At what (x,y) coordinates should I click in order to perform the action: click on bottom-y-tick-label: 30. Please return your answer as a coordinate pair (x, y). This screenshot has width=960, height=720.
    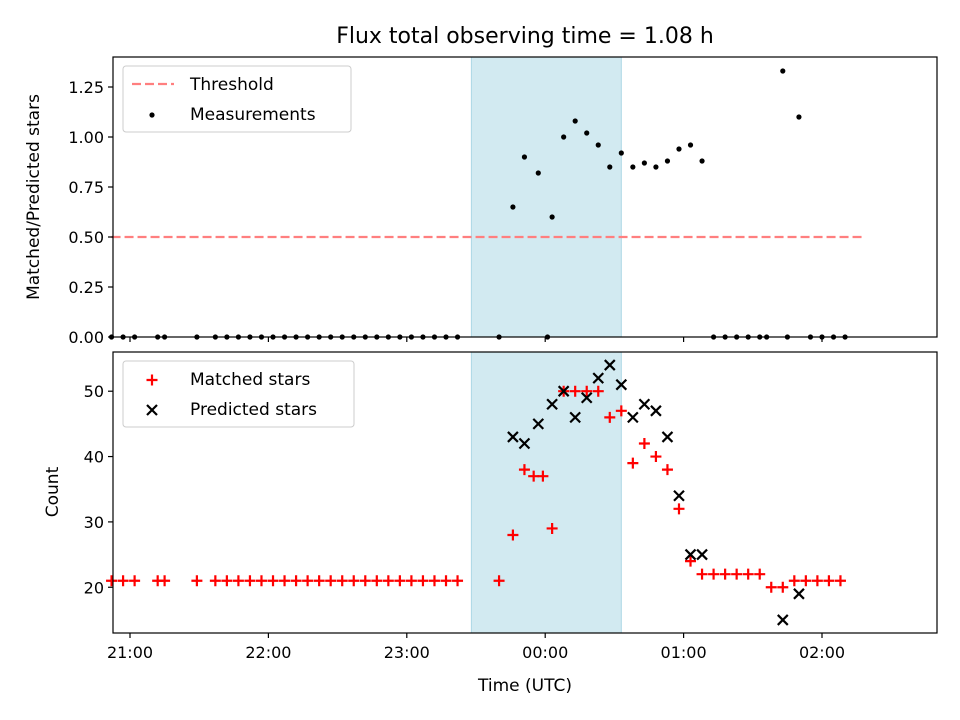
    Looking at the image, I should click on (94, 522).